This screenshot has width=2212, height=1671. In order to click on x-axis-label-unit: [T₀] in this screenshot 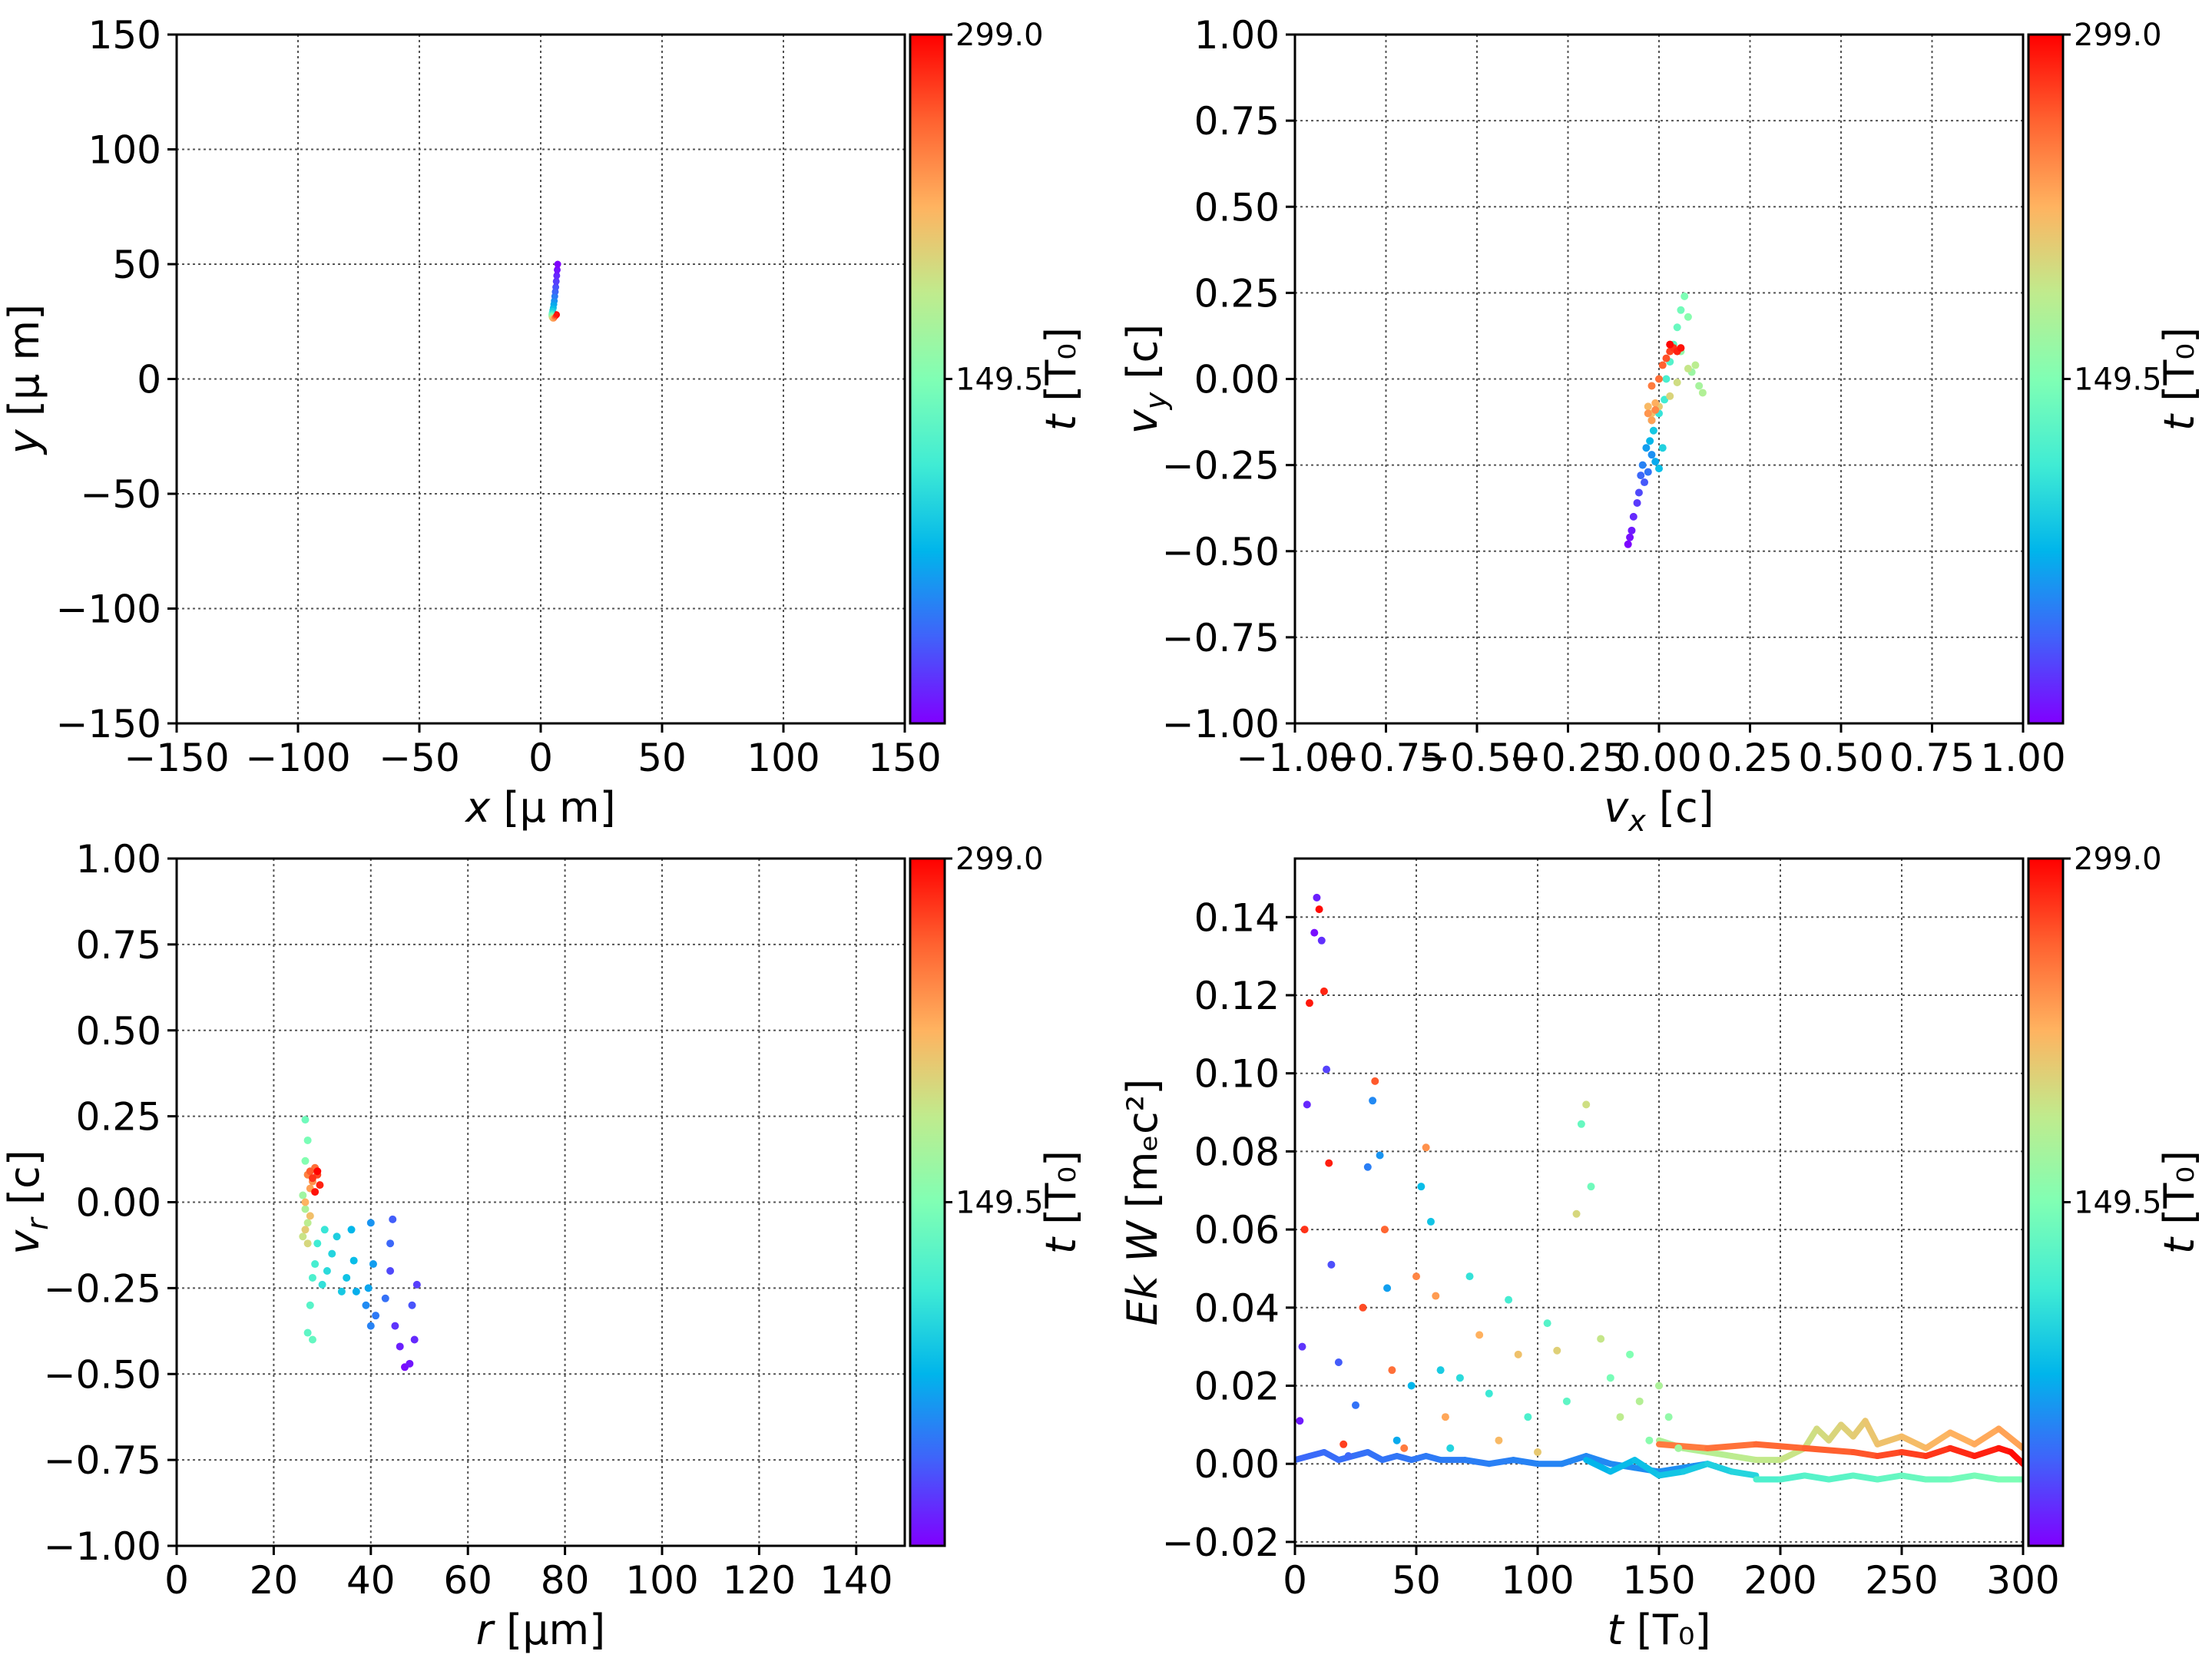, I will do `click(1667, 1630)`.